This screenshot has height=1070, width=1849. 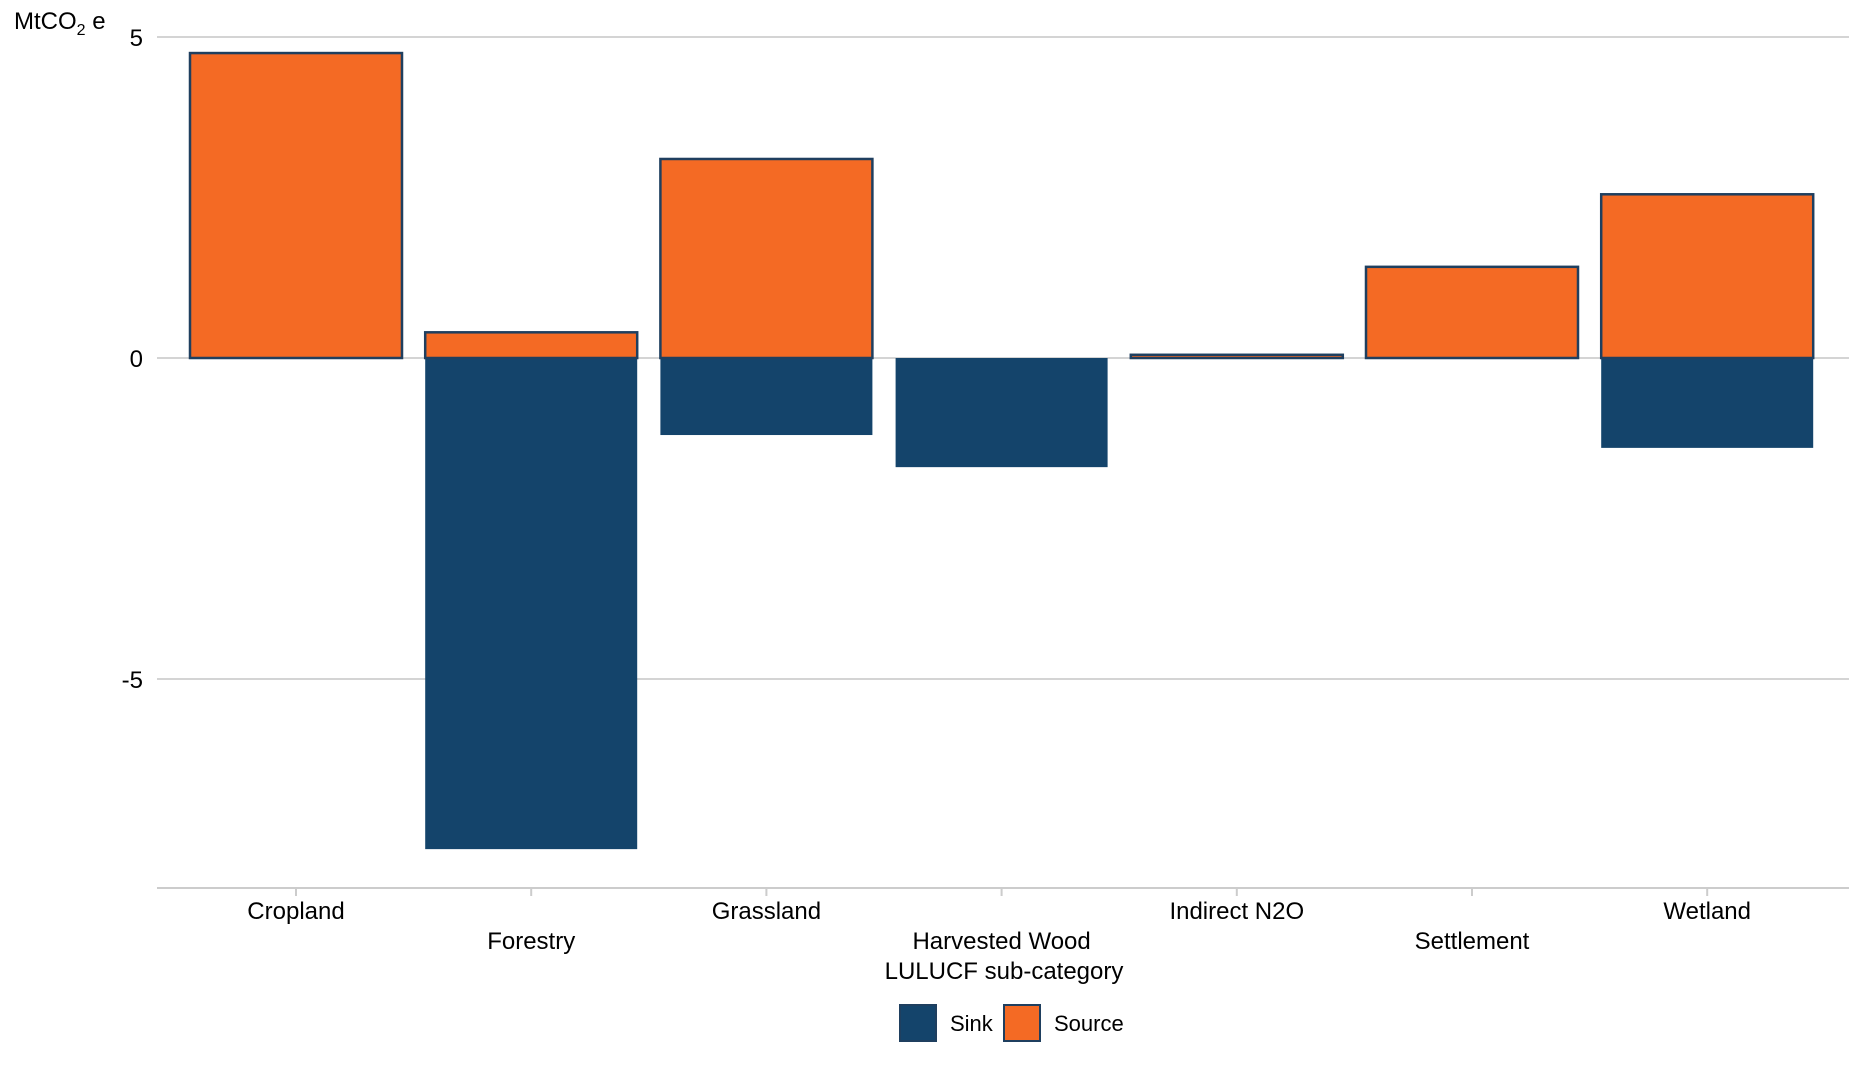 What do you see at coordinates (1472, 312) in the screenshot?
I see `bar-source-settlement` at bounding box center [1472, 312].